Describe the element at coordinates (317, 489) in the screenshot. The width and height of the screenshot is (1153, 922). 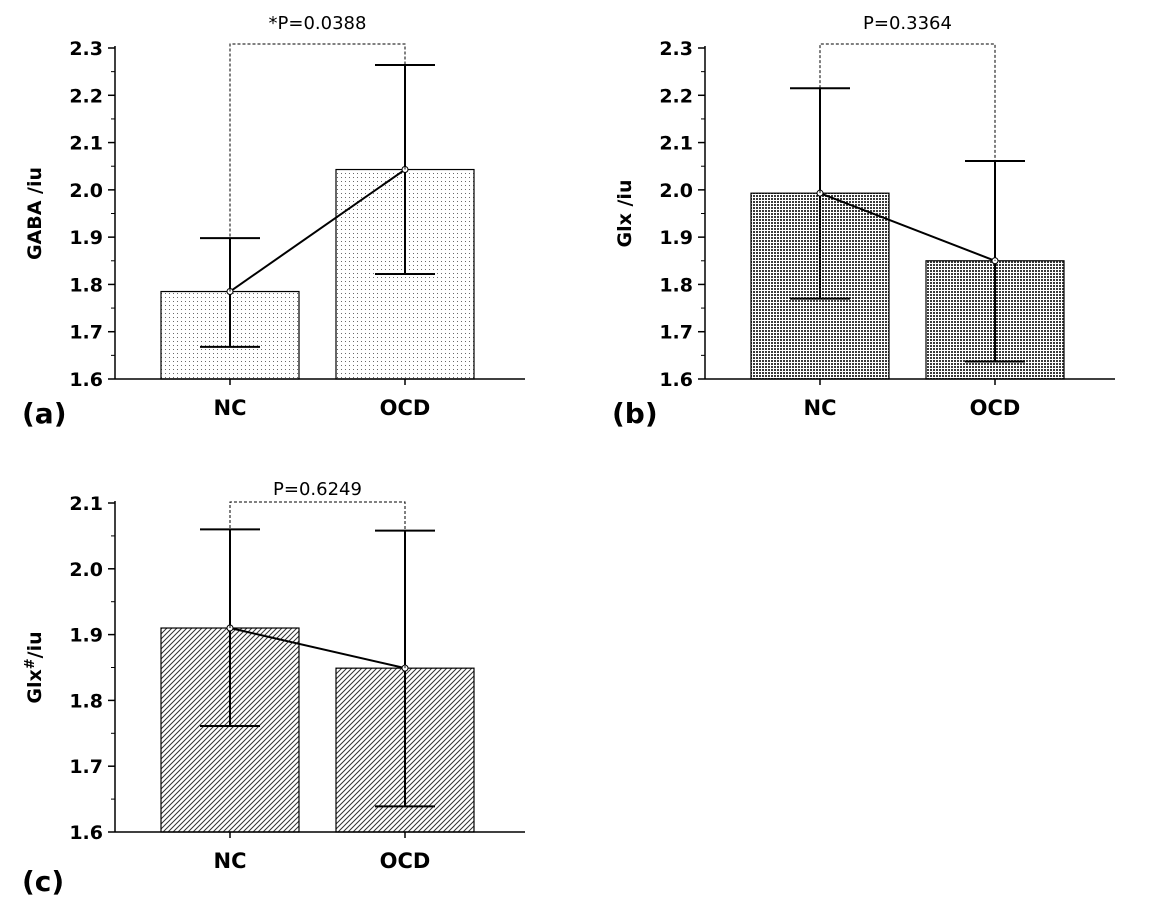
I see `p-value-label: P=0.6249` at that location.